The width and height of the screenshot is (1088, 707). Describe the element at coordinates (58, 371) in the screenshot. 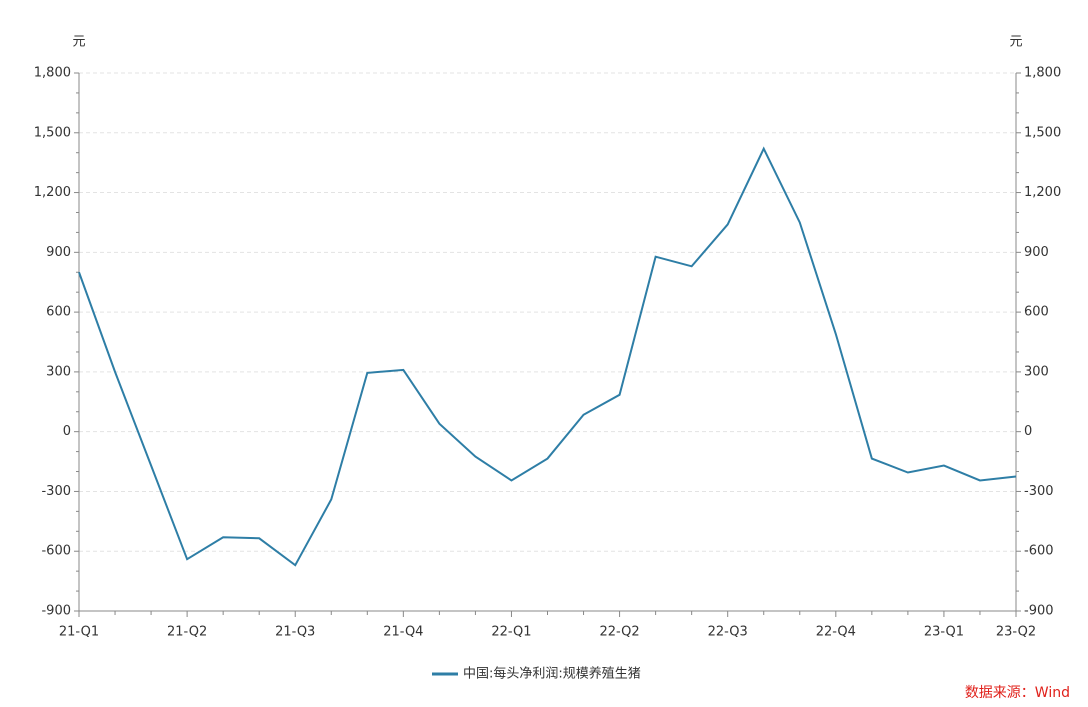

I see `y-tick-label: 300` at that location.